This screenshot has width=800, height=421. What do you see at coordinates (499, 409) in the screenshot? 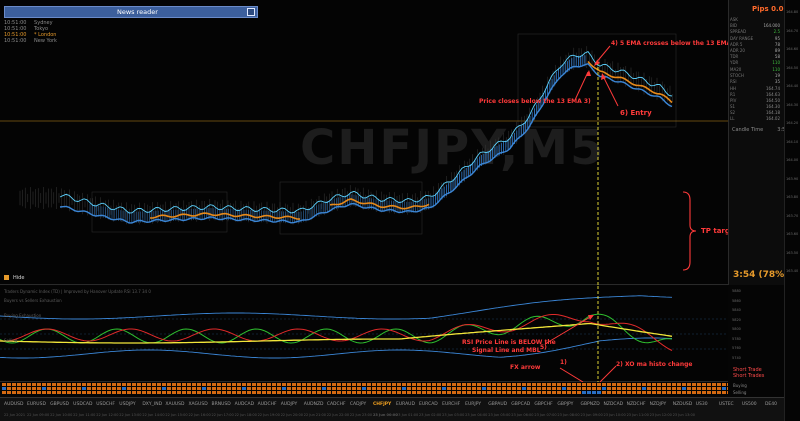
I see `symbol-tab-gbpaud: GBPAUD 23 Jun 05:00` at bounding box center [499, 409].